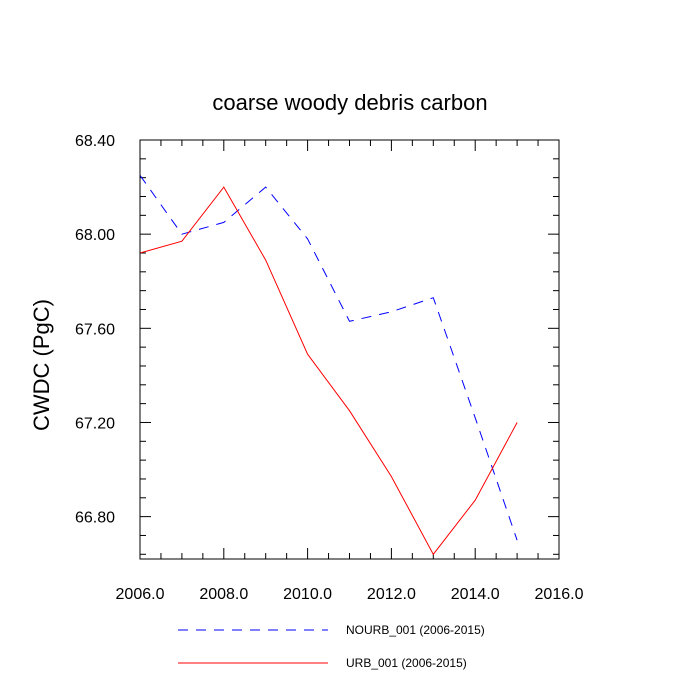  Describe the element at coordinates (95, 518) in the screenshot. I see `y-tick-label: 66.80` at that location.